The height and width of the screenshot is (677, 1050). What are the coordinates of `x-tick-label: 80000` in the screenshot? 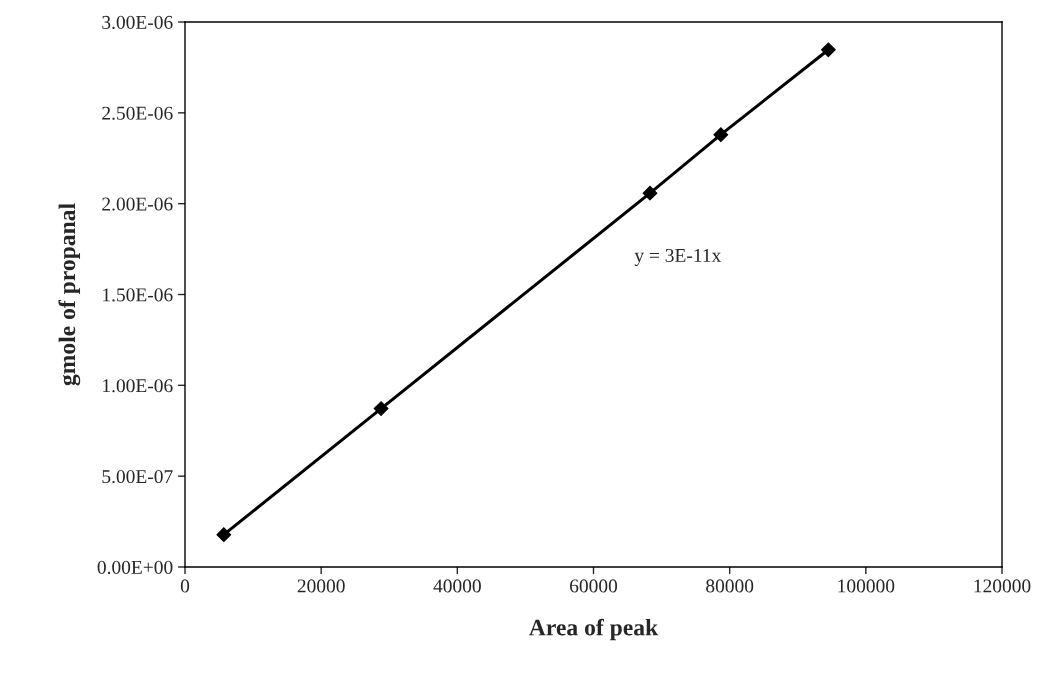 It's located at (730, 586).